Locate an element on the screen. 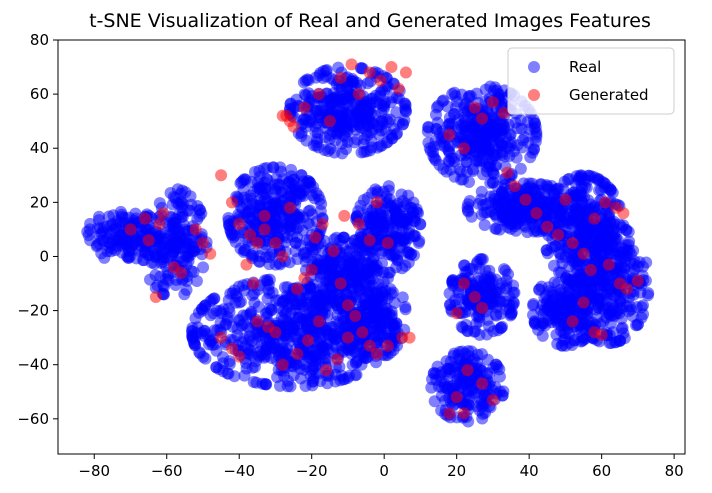  legend: Real Generated is located at coordinates (591, 81).